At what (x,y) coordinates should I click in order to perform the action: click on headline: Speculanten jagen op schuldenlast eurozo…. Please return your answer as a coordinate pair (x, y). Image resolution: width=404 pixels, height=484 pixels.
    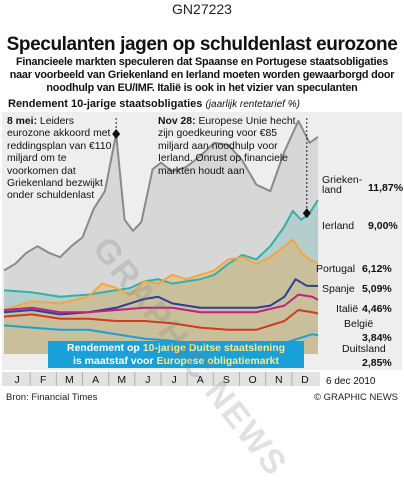
    Looking at the image, I should click on (202, 44).